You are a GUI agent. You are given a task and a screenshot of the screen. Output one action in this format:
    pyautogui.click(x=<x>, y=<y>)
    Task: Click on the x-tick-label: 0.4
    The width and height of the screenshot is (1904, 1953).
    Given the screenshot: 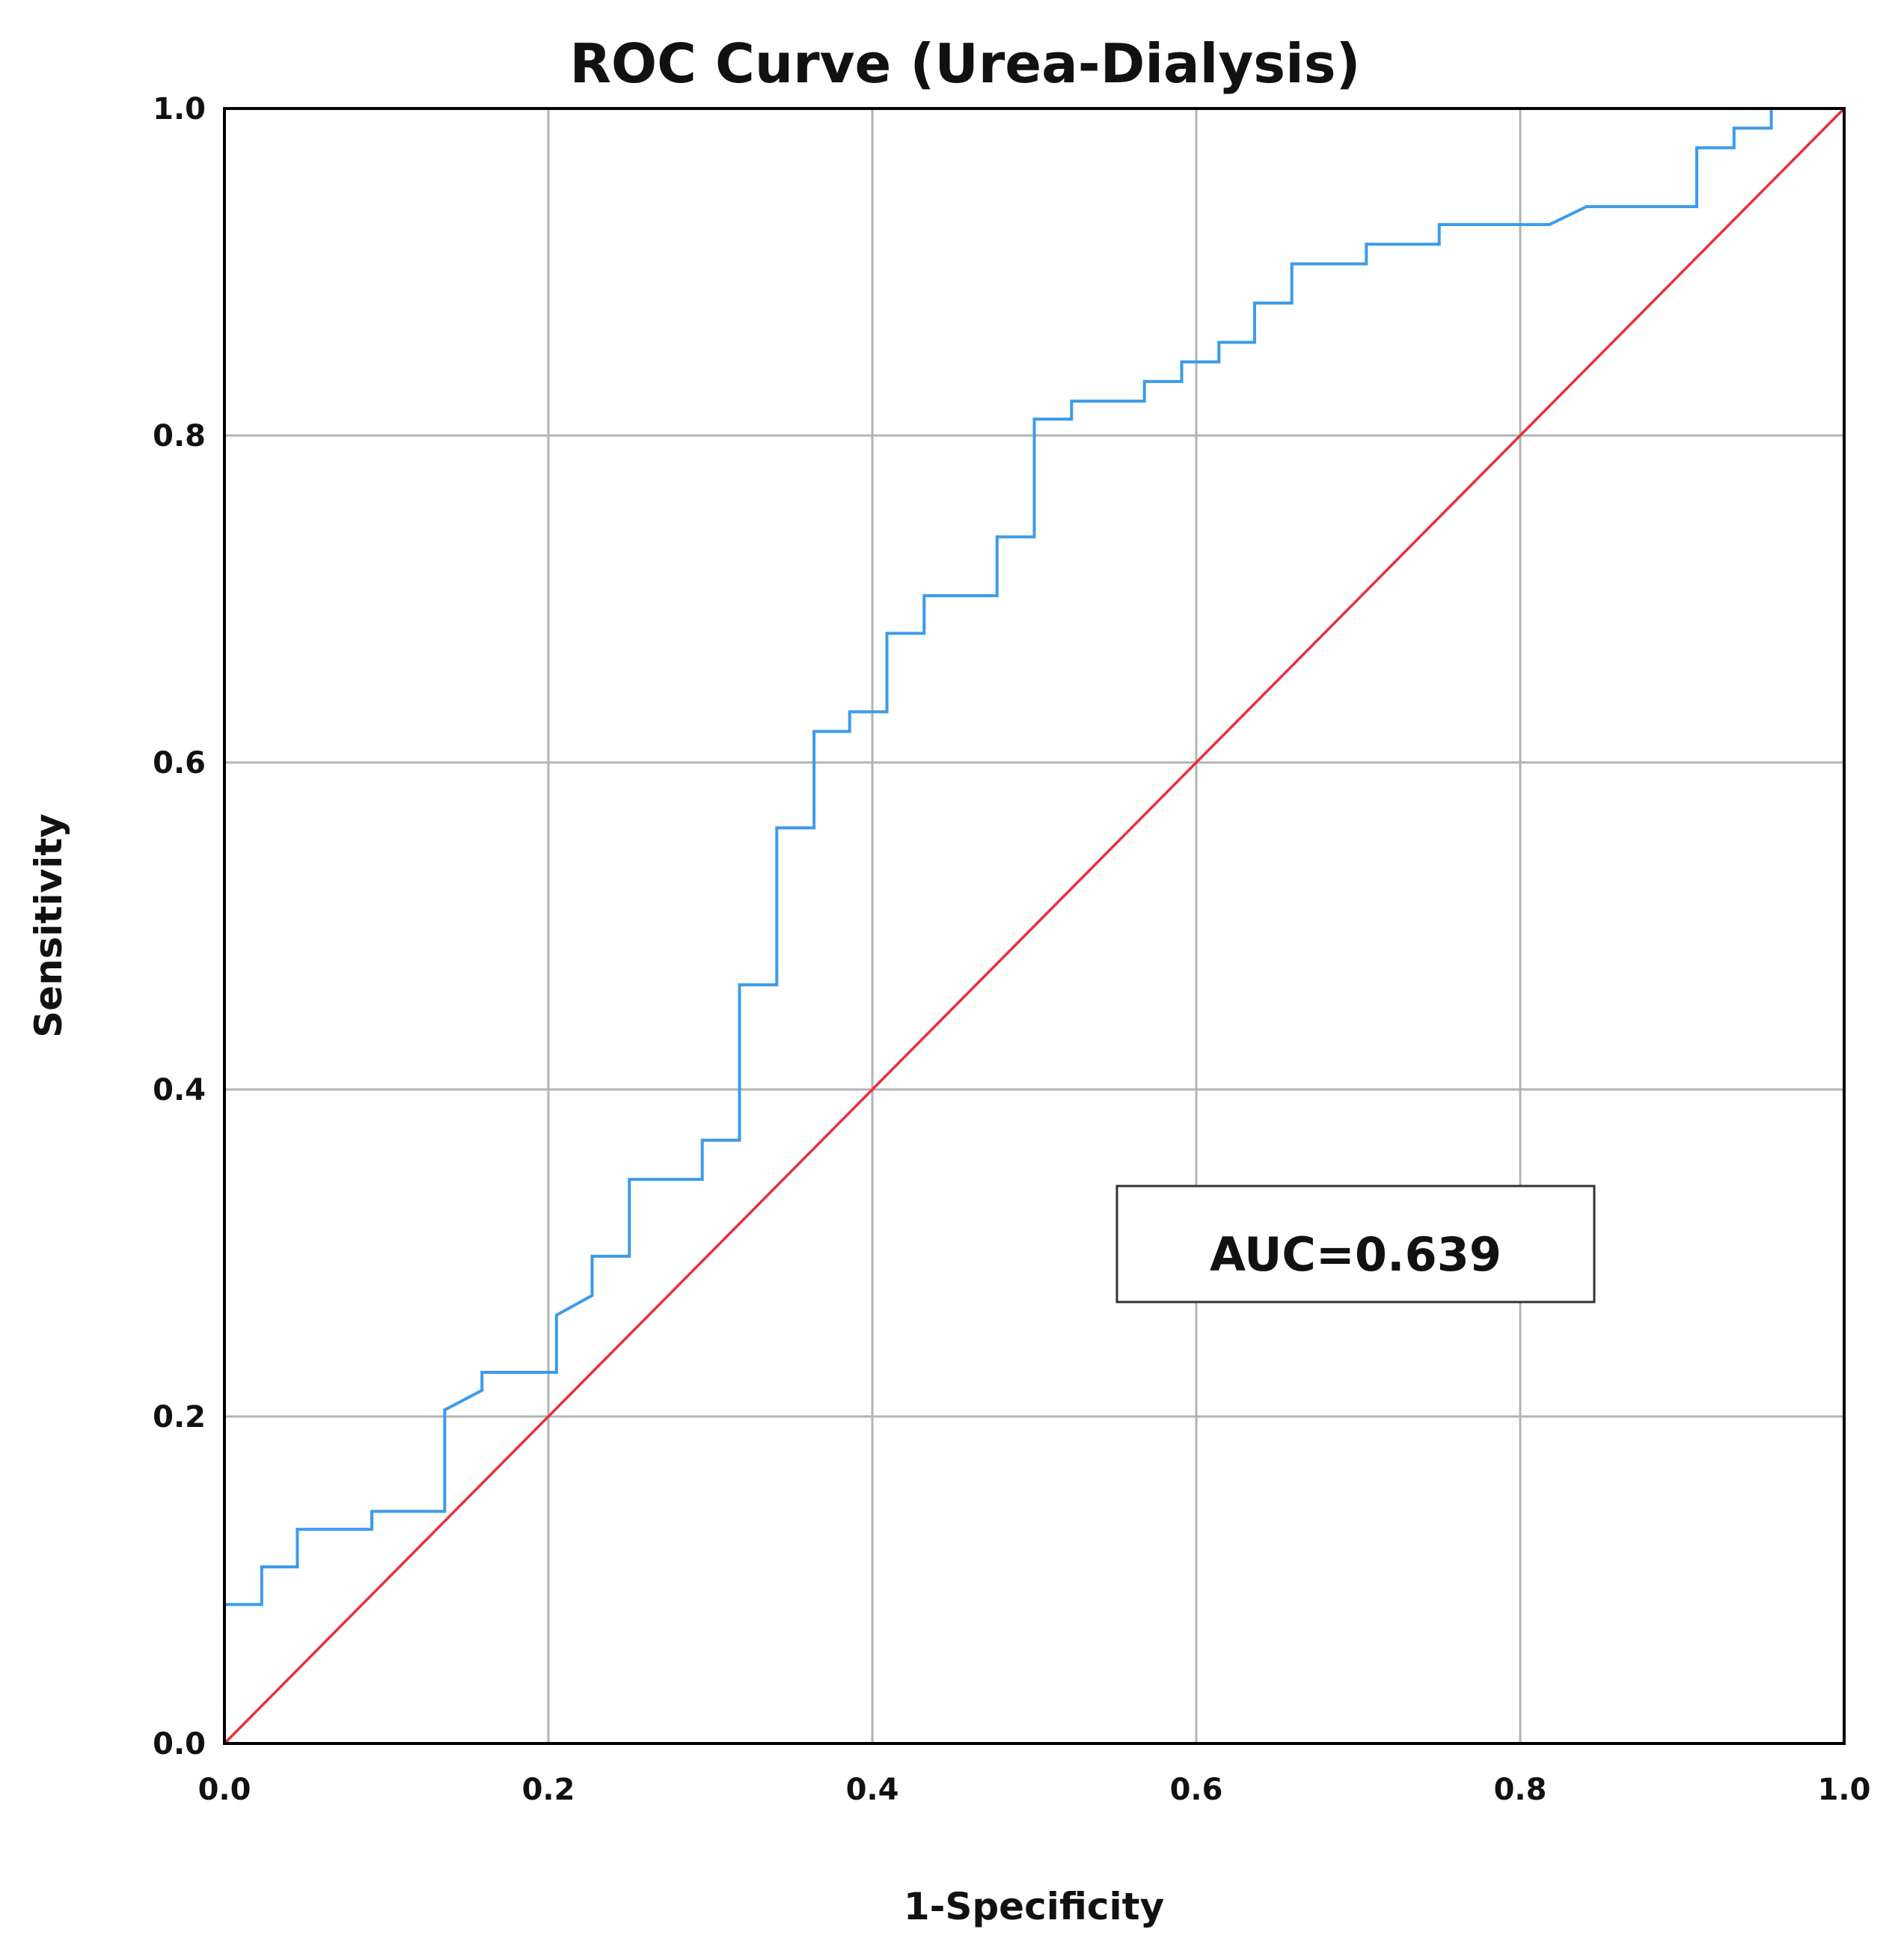 What is the action you would take?
    pyautogui.click(x=872, y=1790)
    